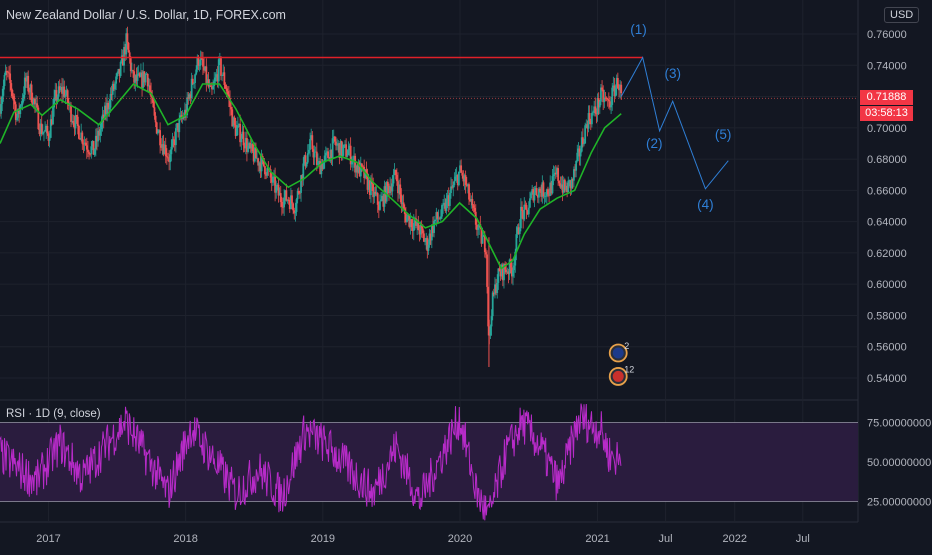  What do you see at coordinates (654, 143) in the screenshot?
I see `wave-label-2: (2)` at bounding box center [654, 143].